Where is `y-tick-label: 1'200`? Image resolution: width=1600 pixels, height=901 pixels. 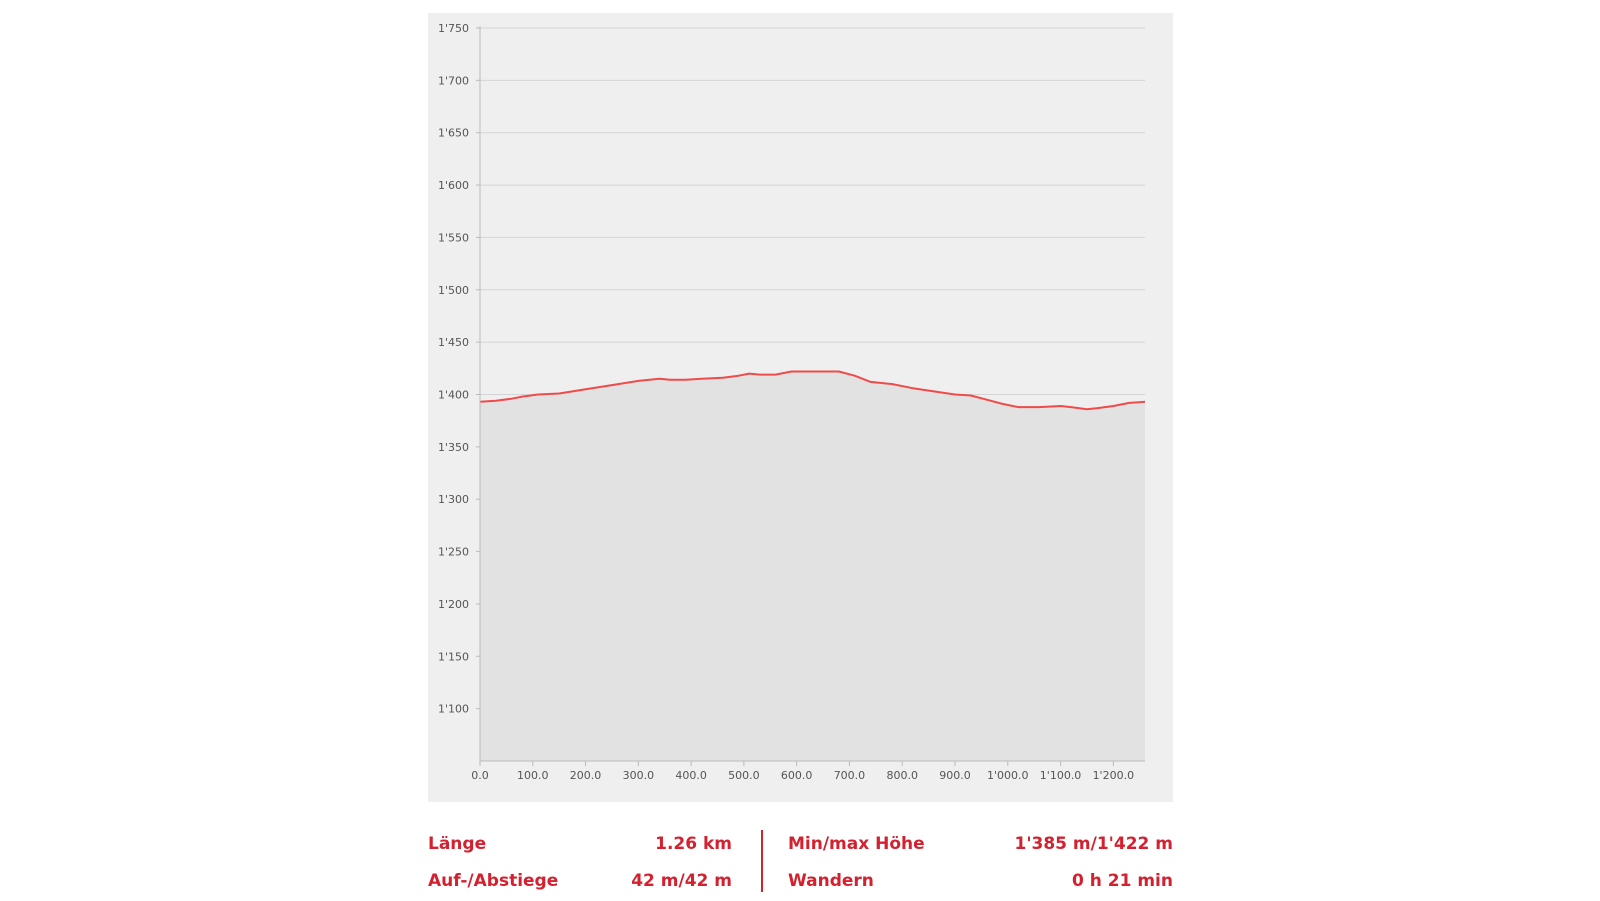
y-tick-label: 1'200 is located at coordinates (453, 604).